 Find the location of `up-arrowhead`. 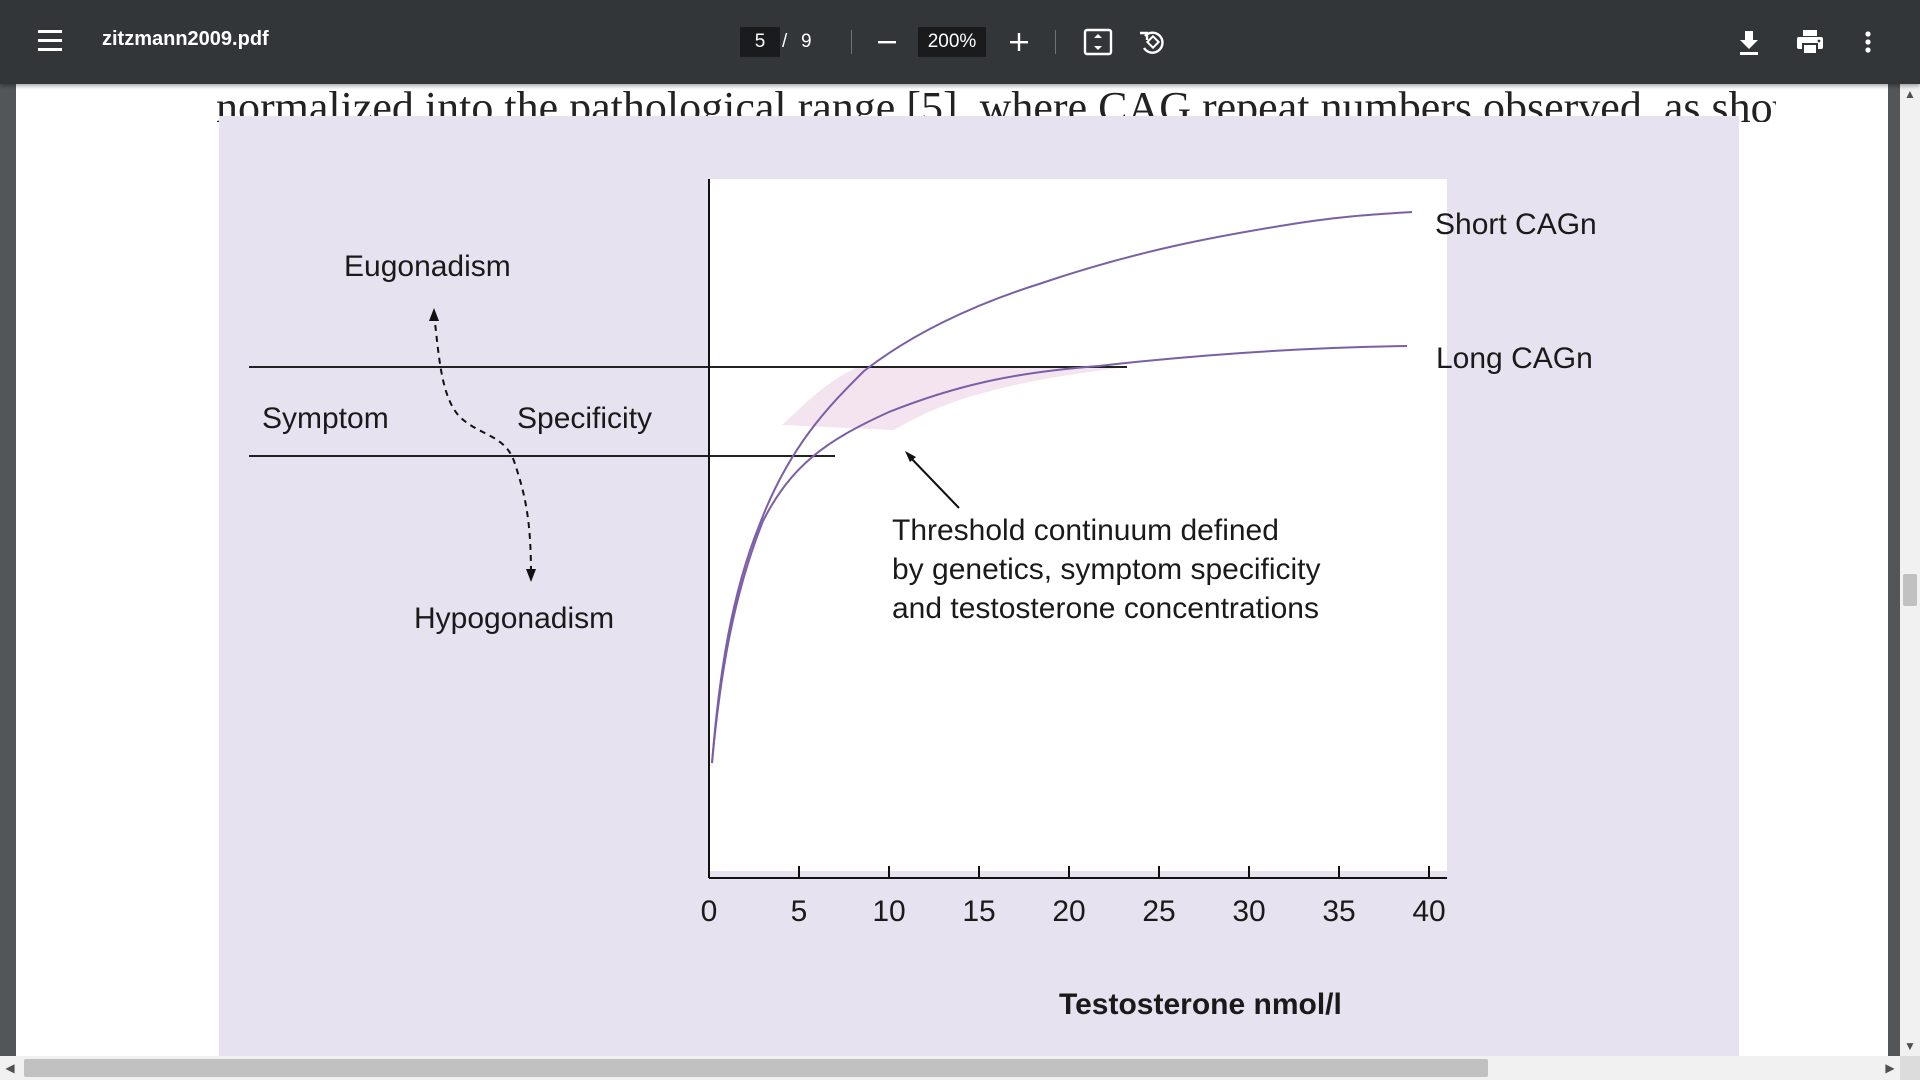

up-arrowhead is located at coordinates (434, 314).